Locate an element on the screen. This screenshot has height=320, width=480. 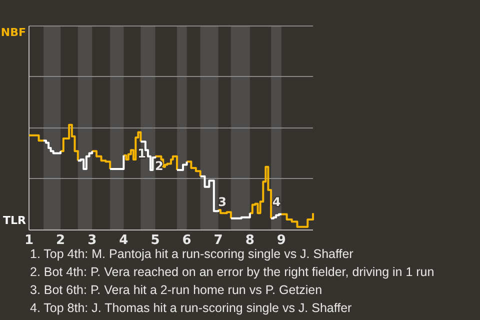
x-tick-label: 1 is located at coordinates (29, 240).